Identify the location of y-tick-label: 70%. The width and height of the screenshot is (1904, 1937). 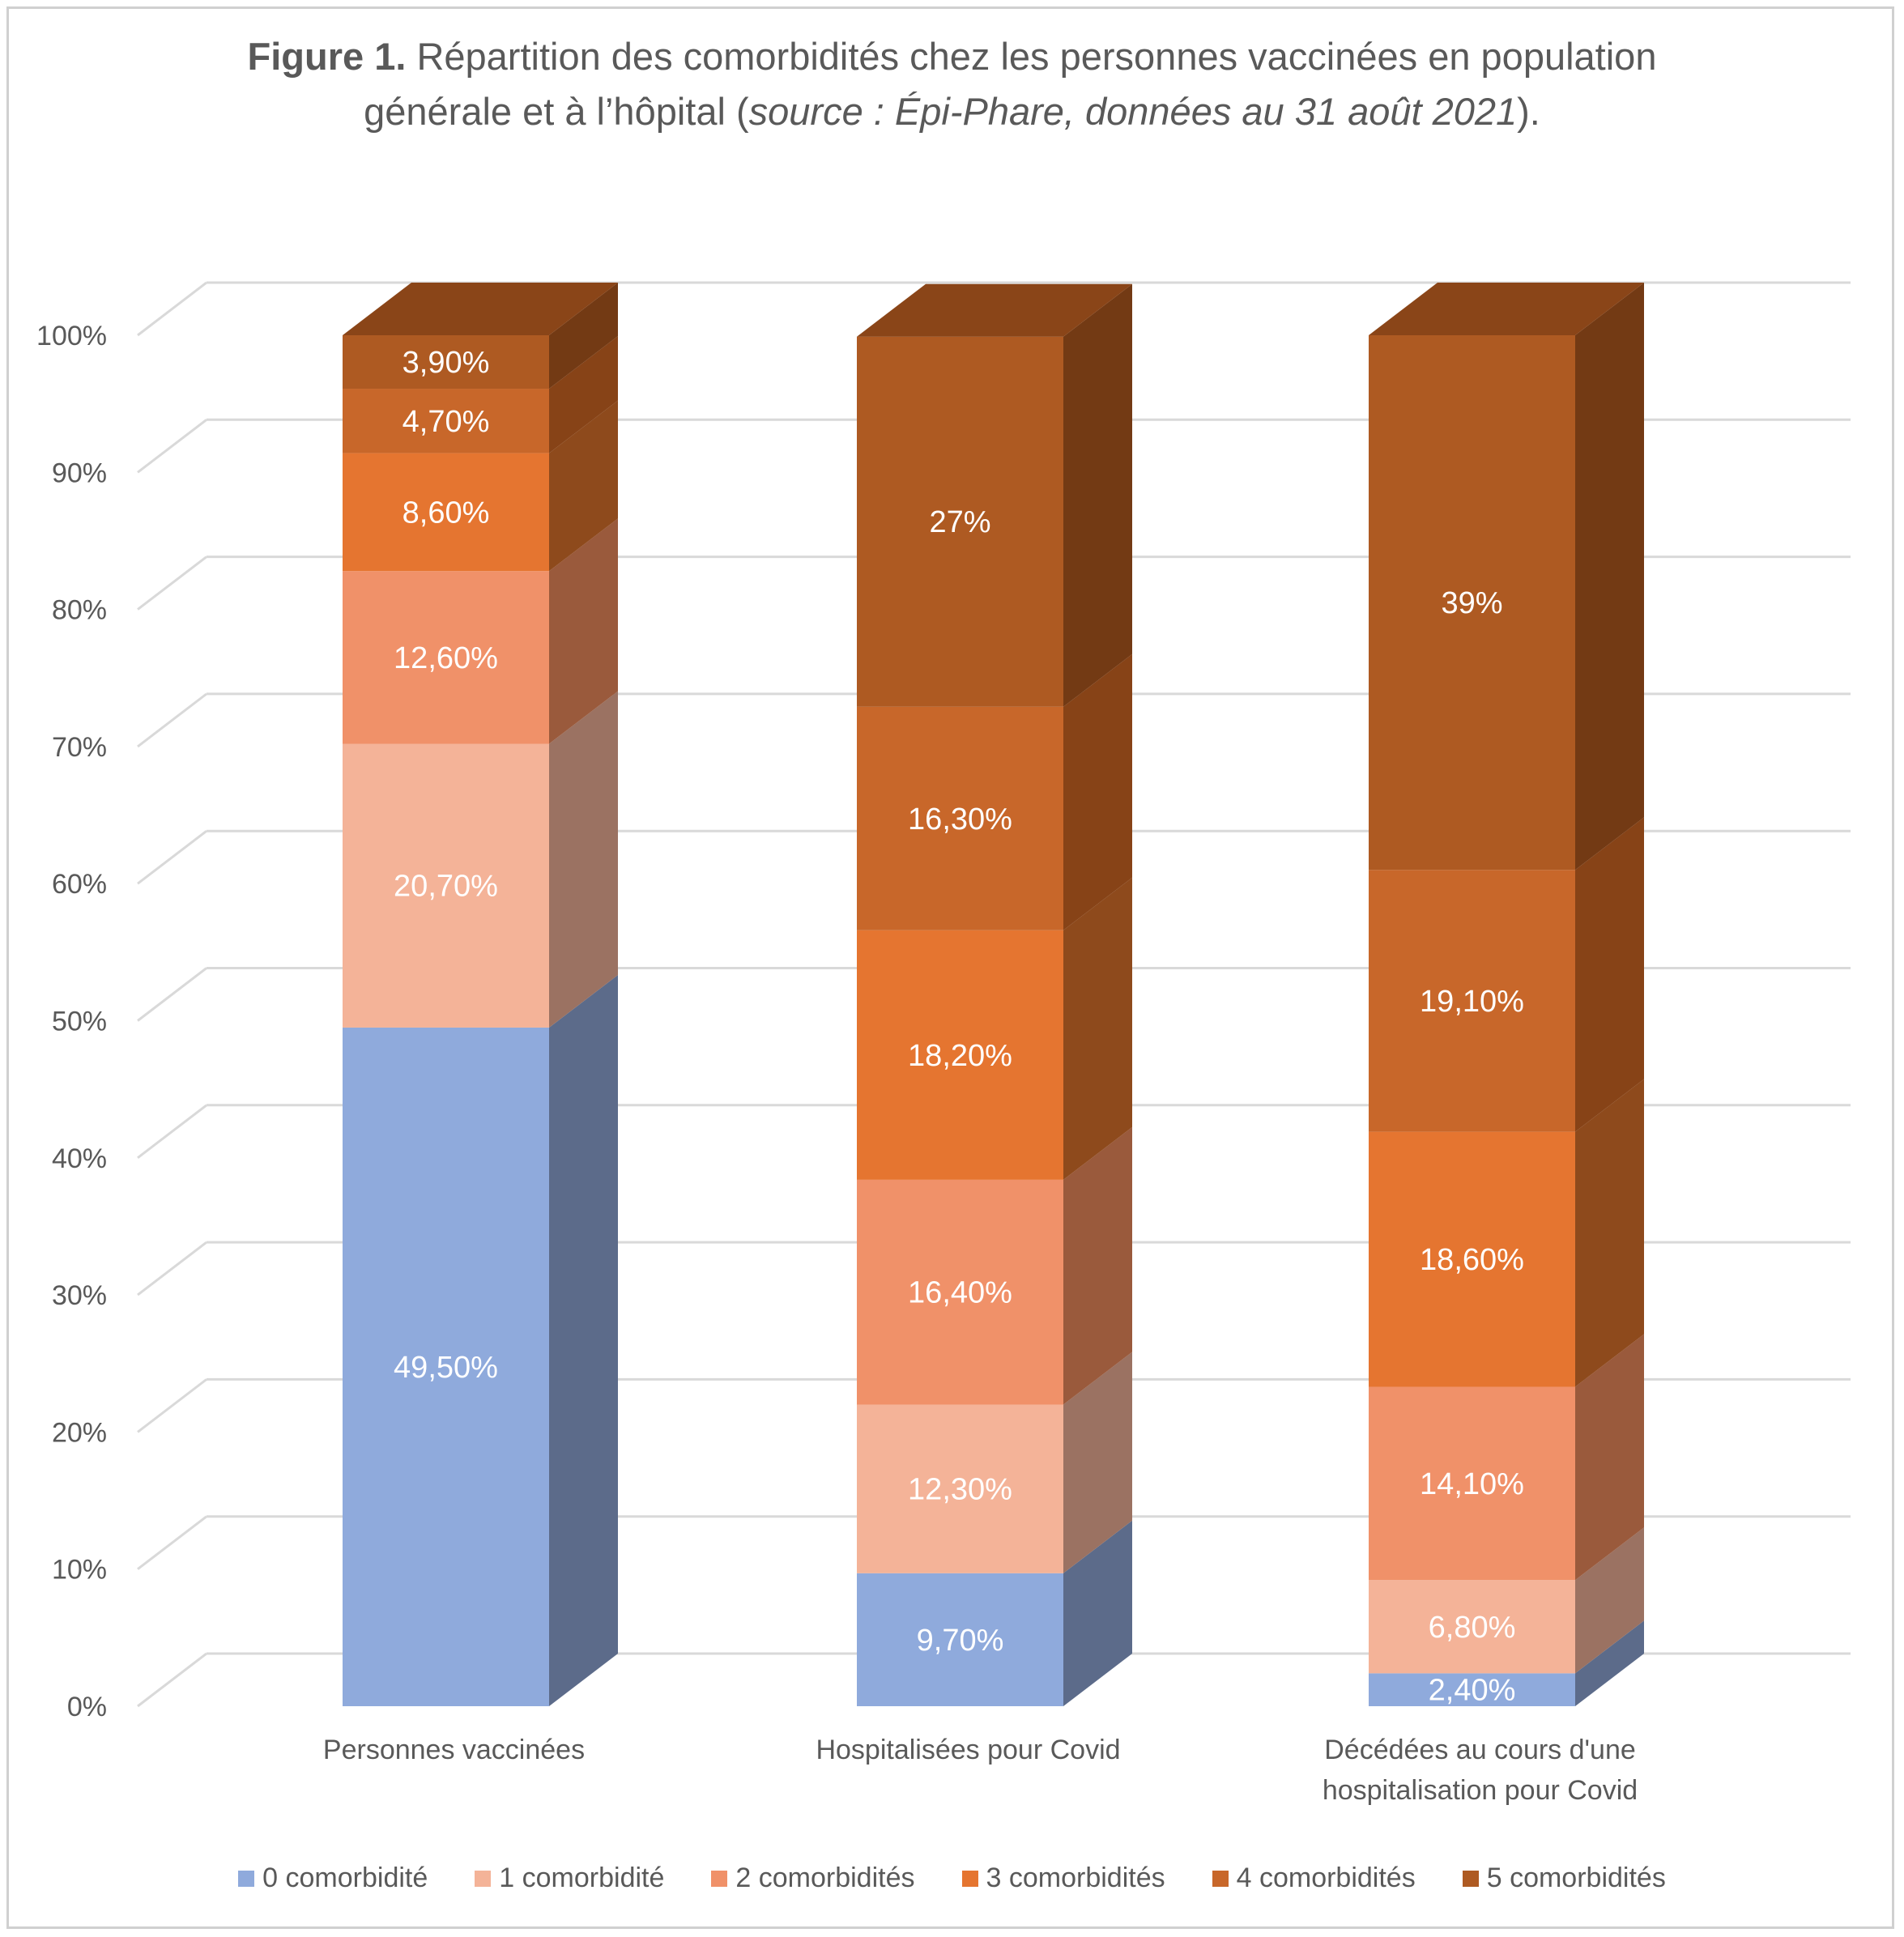
(80, 747).